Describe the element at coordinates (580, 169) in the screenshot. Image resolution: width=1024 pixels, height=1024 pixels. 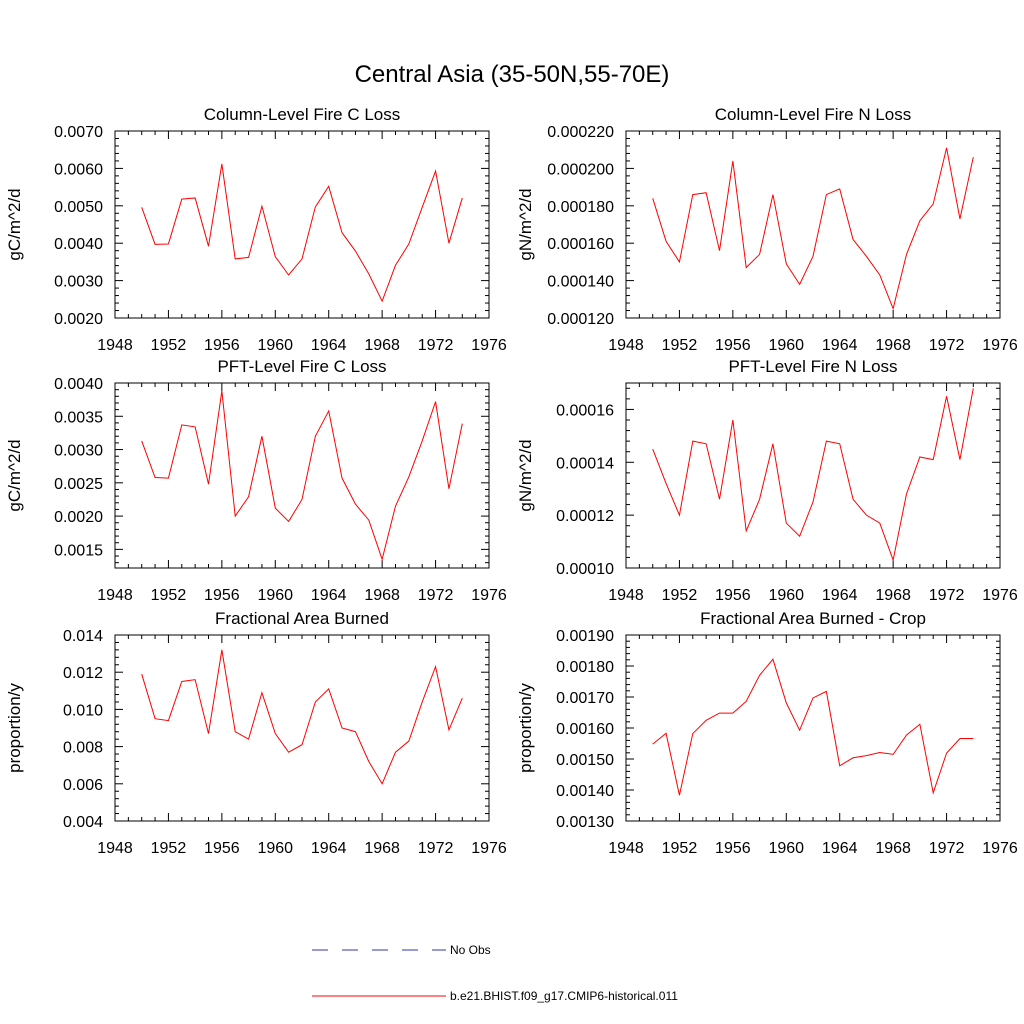
I see `y-tick-label: 0.000200` at that location.